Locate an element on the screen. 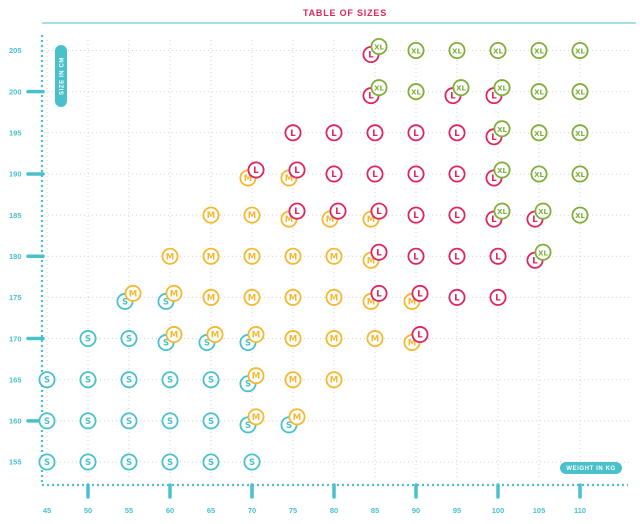 The image size is (640, 524). y-tick-label: 160 is located at coordinates (15, 421).